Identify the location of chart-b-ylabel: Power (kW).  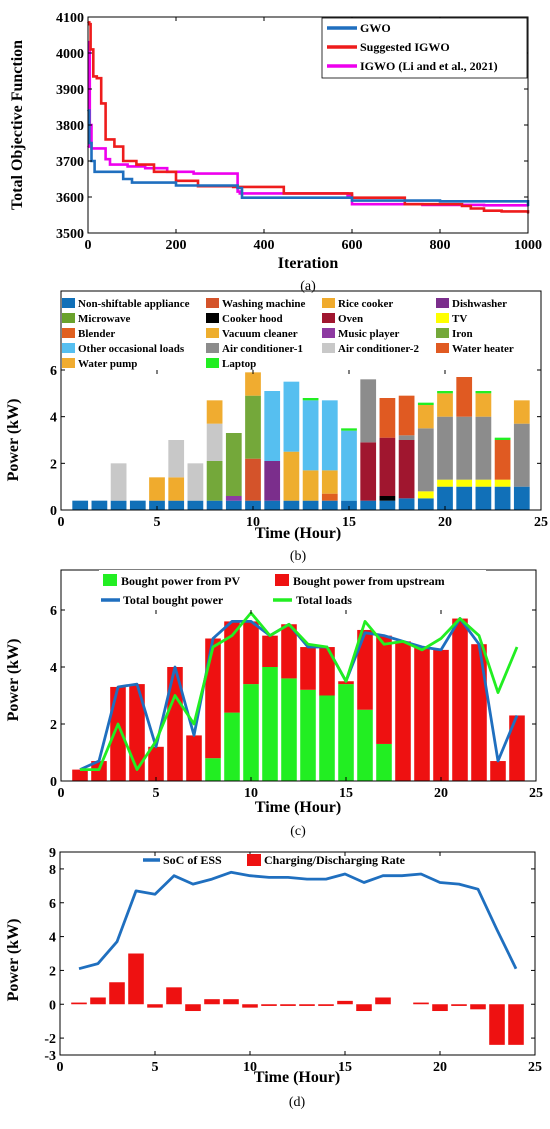
(13, 440).